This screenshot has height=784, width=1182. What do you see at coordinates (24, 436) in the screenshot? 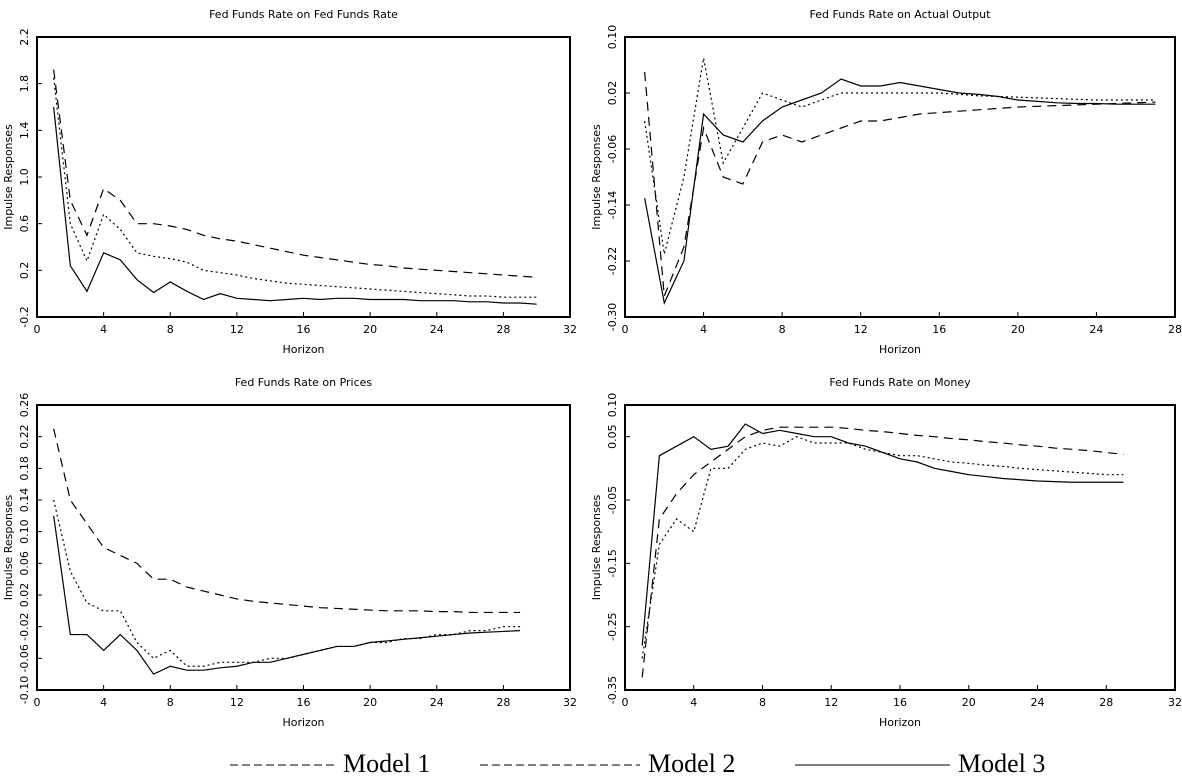
I see `y-tick-label: 0.22` at bounding box center [24, 436].